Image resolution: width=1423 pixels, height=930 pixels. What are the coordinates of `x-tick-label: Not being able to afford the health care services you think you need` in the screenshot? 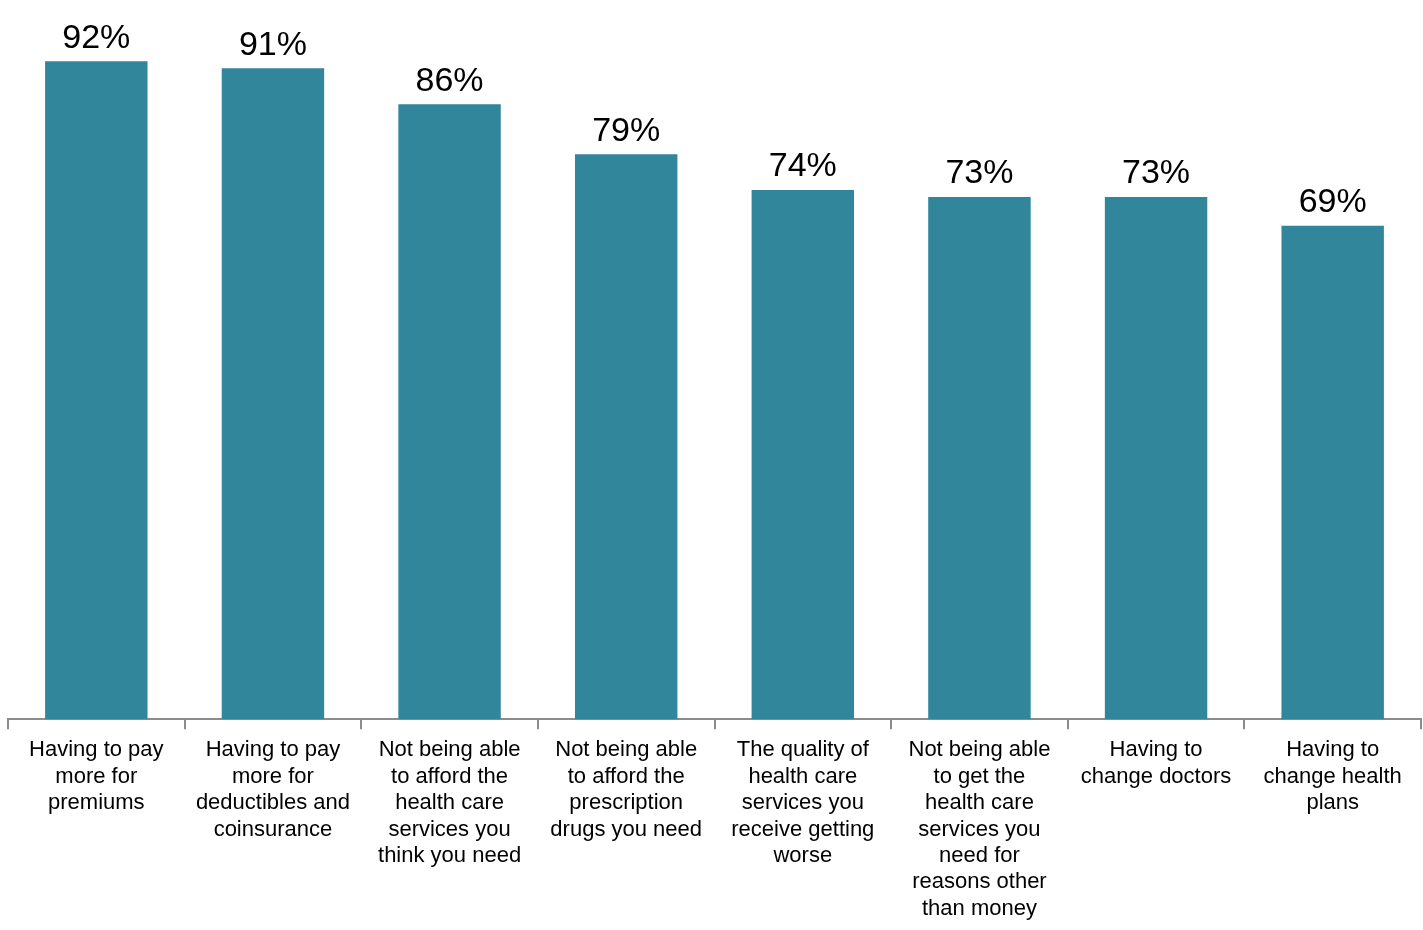 It's located at (450, 802).